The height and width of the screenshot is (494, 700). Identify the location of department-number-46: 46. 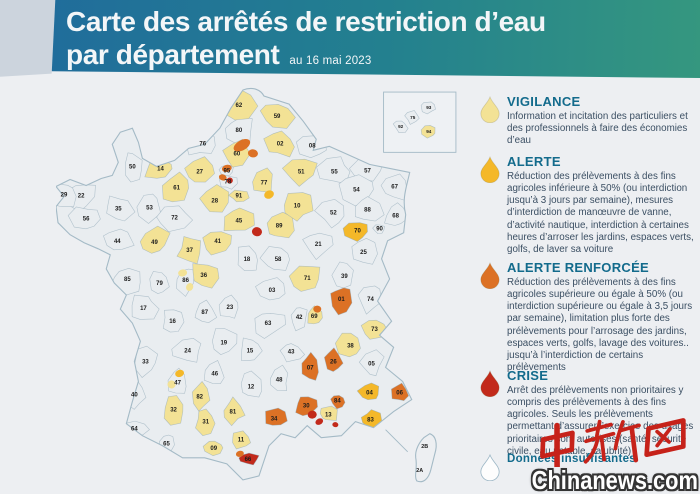
(214, 374).